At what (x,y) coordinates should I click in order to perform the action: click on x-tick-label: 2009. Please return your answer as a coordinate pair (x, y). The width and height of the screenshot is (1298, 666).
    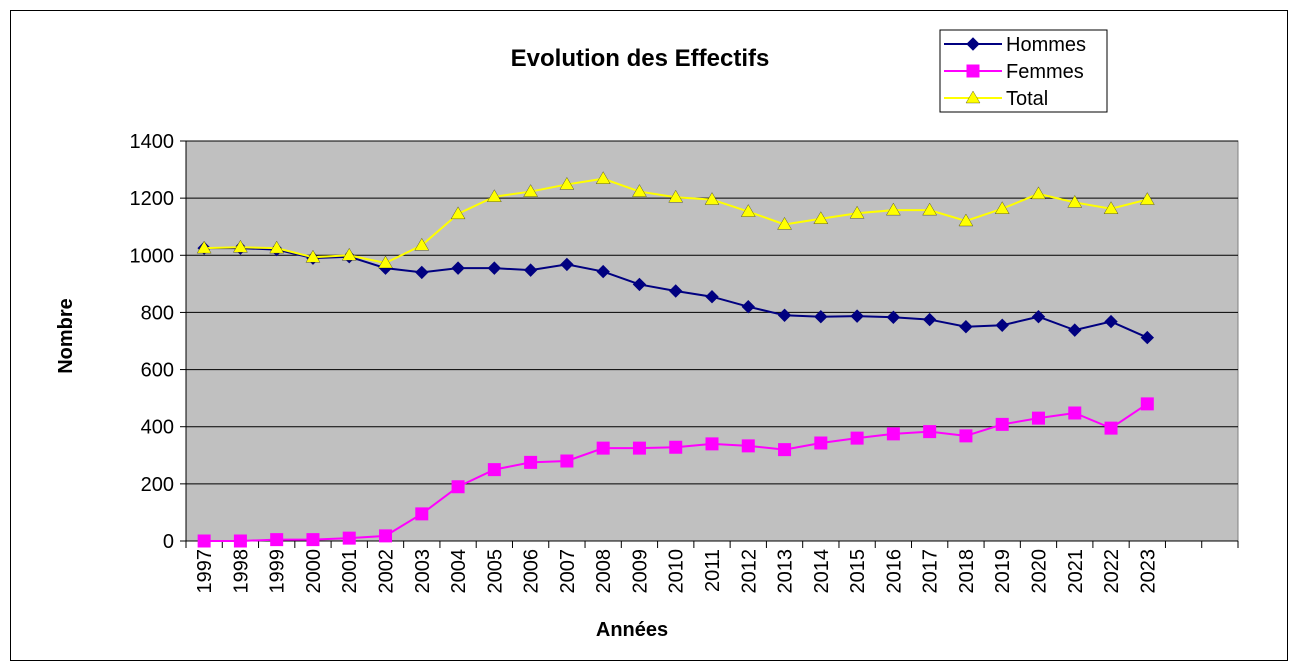
    Looking at the image, I should click on (640, 571).